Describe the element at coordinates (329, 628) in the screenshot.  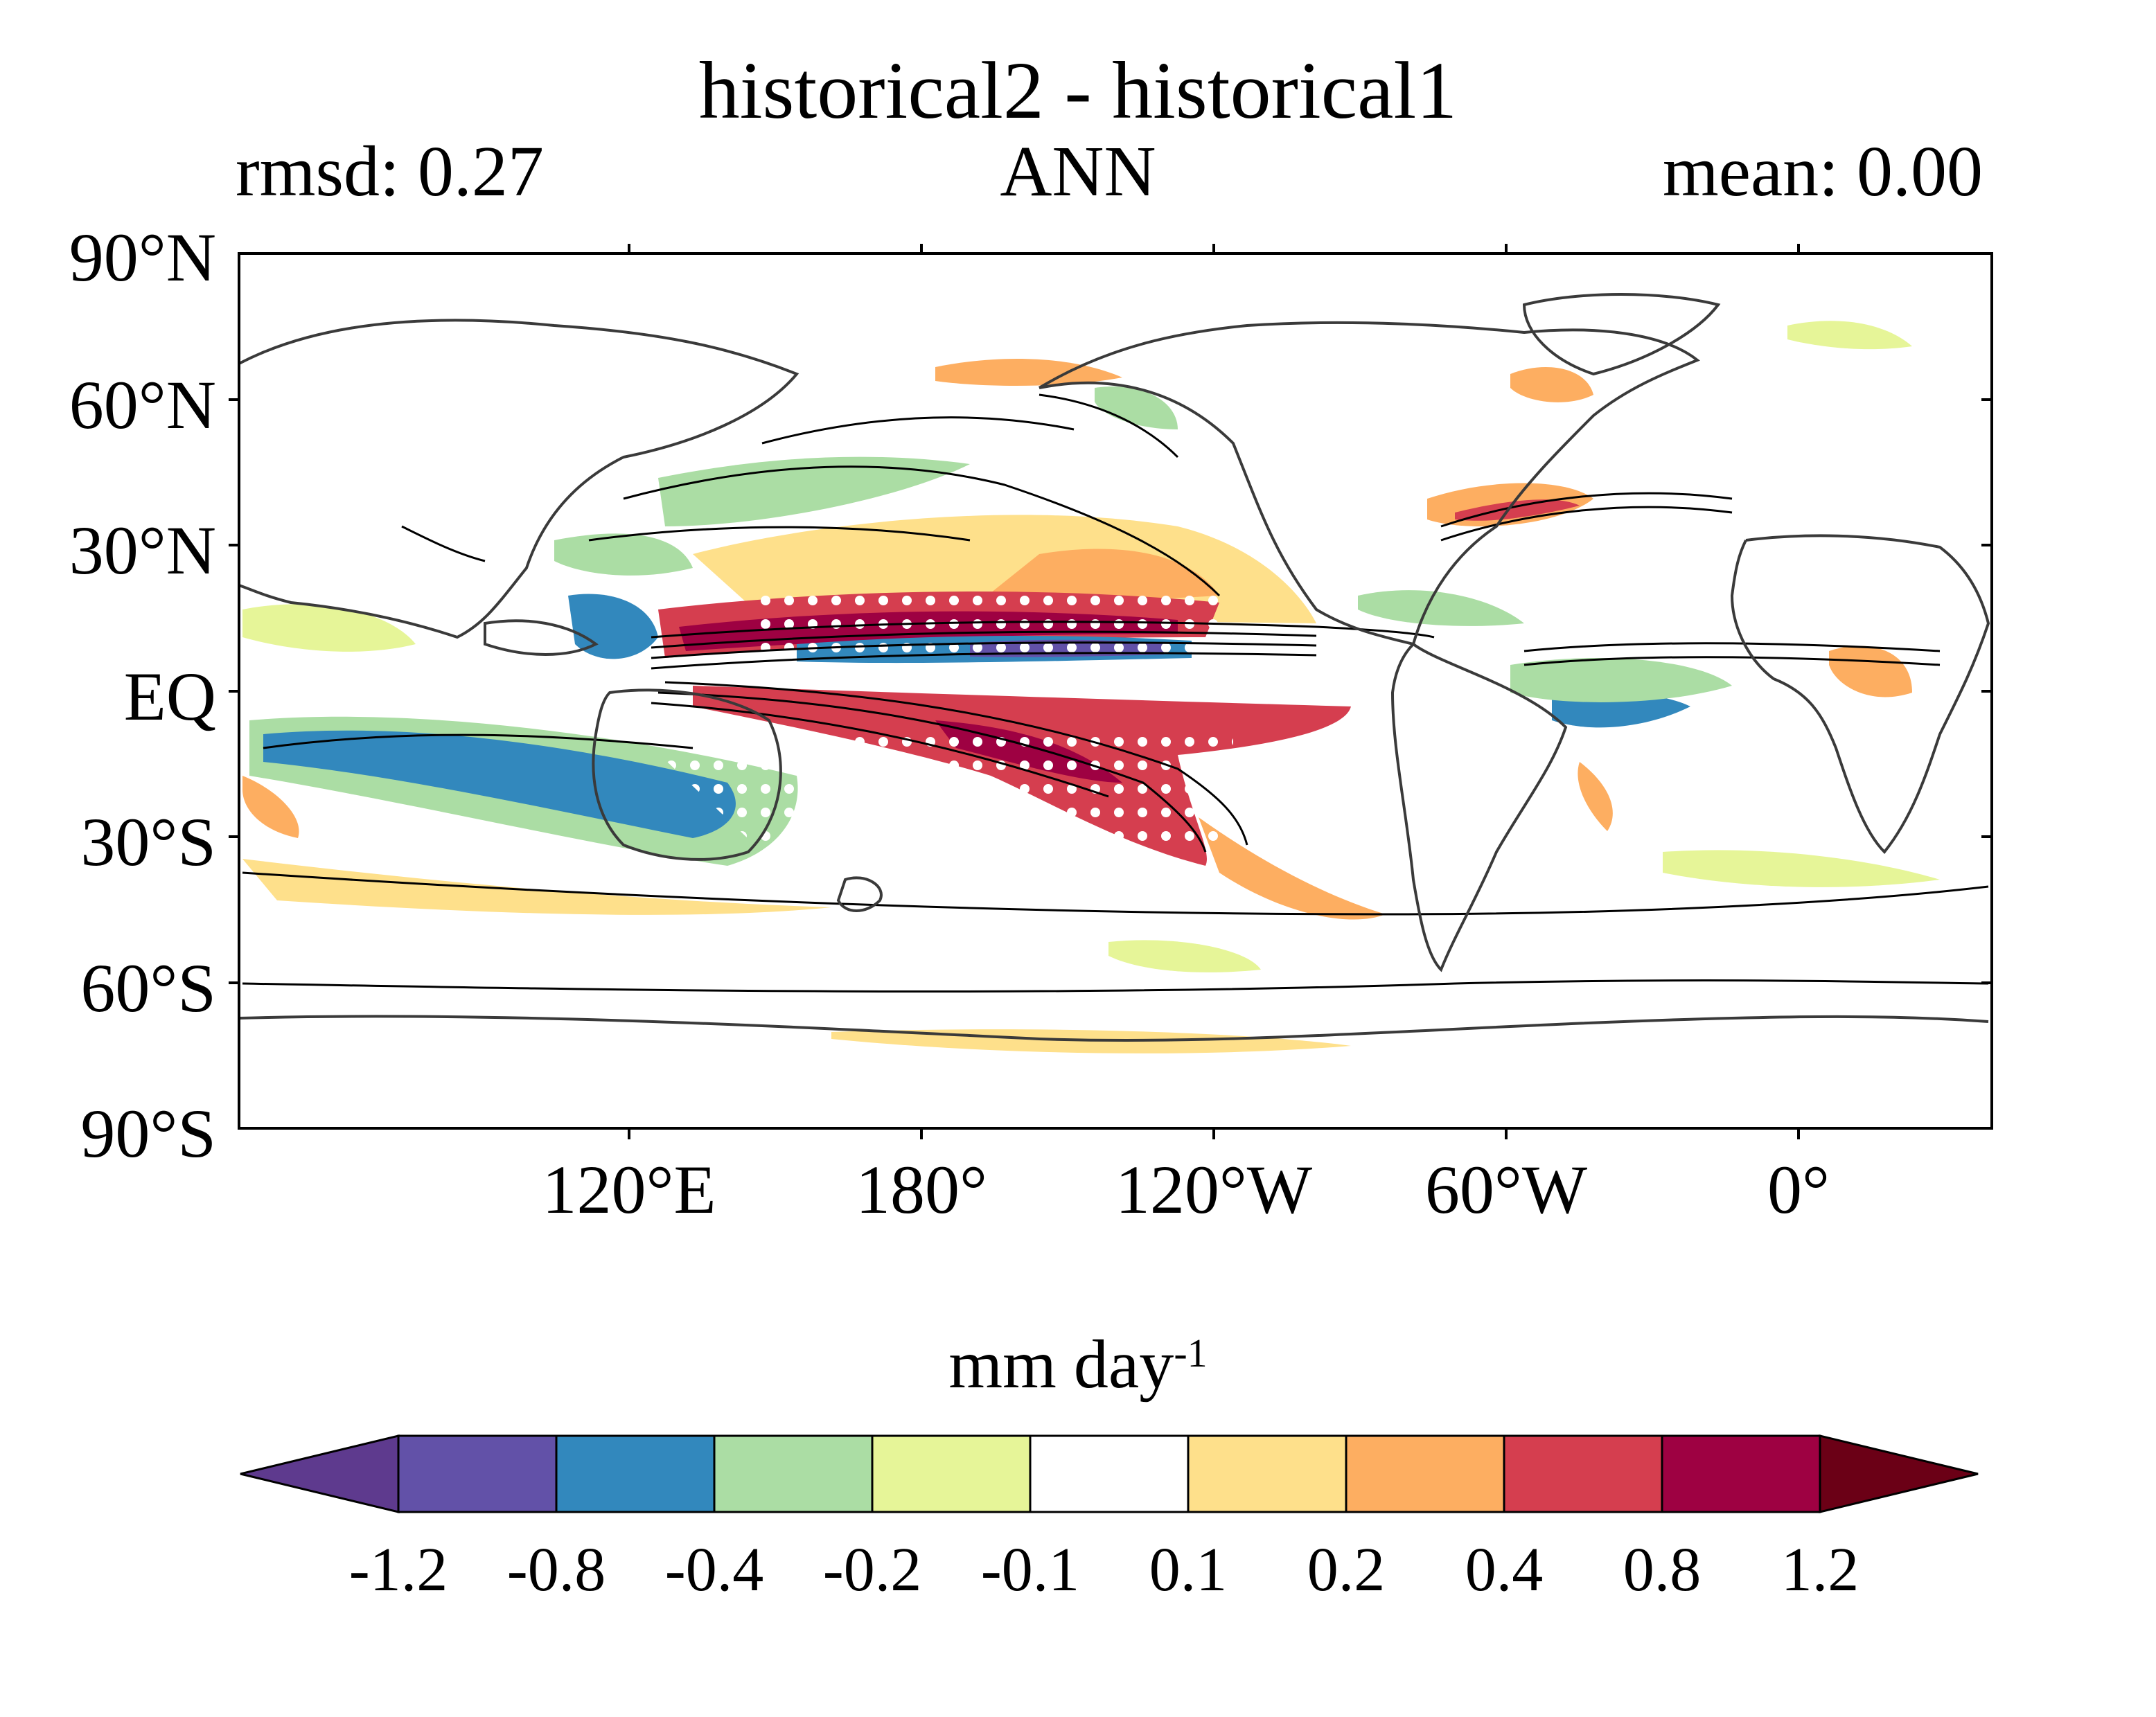
I see `yellow-green-patches` at that location.